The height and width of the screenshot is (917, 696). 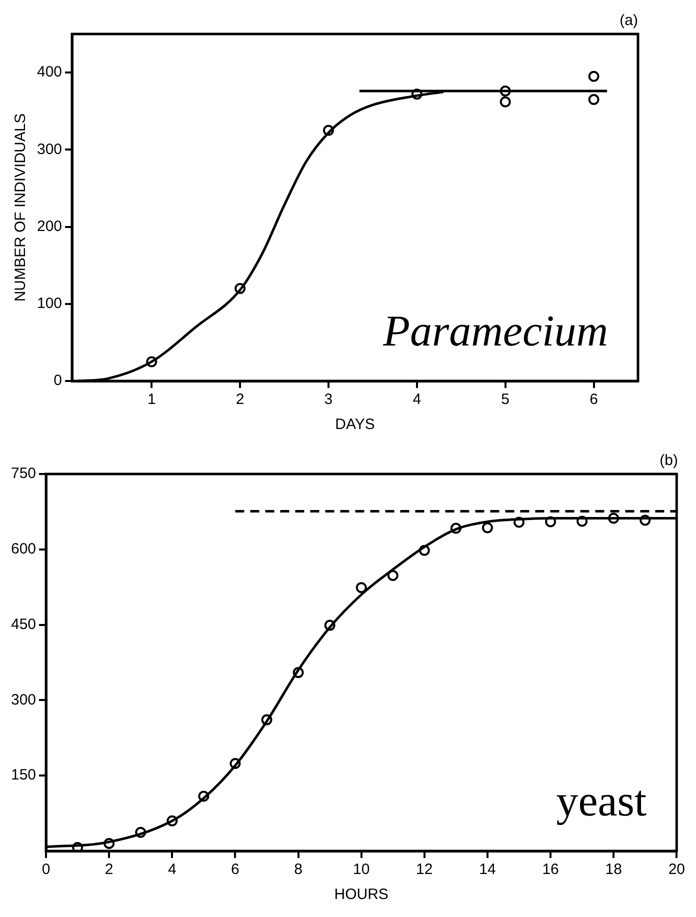 What do you see at coordinates (21, 207) in the screenshot?
I see `y-axis-title: NUMBER OF INDIVIDUALS` at bounding box center [21, 207].